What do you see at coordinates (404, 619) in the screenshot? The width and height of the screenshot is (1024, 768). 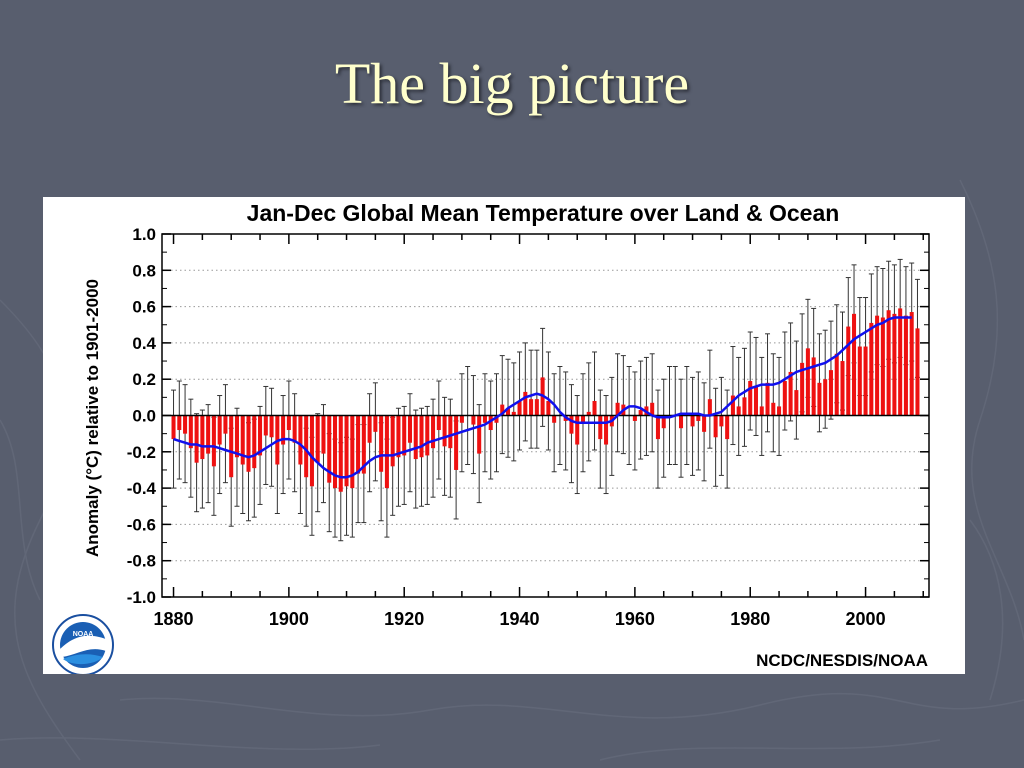 I see `x-tick-label: 1920` at bounding box center [404, 619].